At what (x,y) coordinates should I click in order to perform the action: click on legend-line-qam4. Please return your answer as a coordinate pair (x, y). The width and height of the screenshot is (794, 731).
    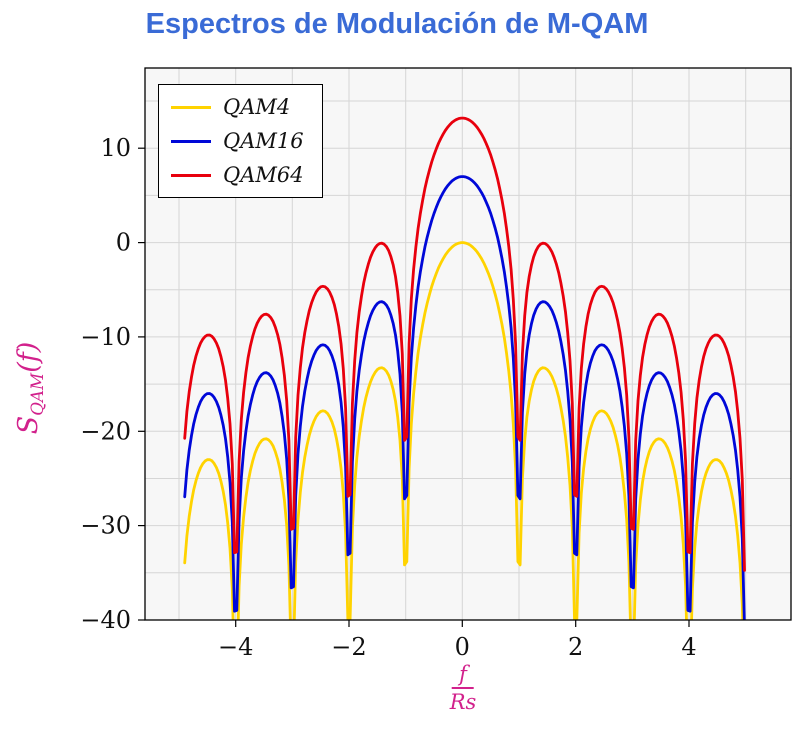
    Looking at the image, I should click on (191, 107).